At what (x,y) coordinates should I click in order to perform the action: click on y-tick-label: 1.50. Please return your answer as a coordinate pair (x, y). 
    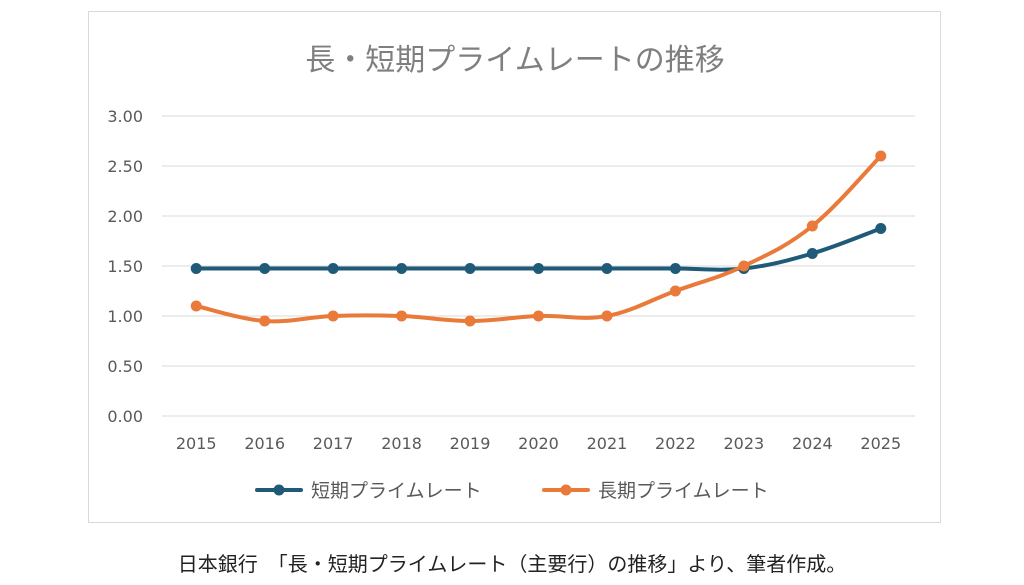
    Looking at the image, I should click on (125, 266).